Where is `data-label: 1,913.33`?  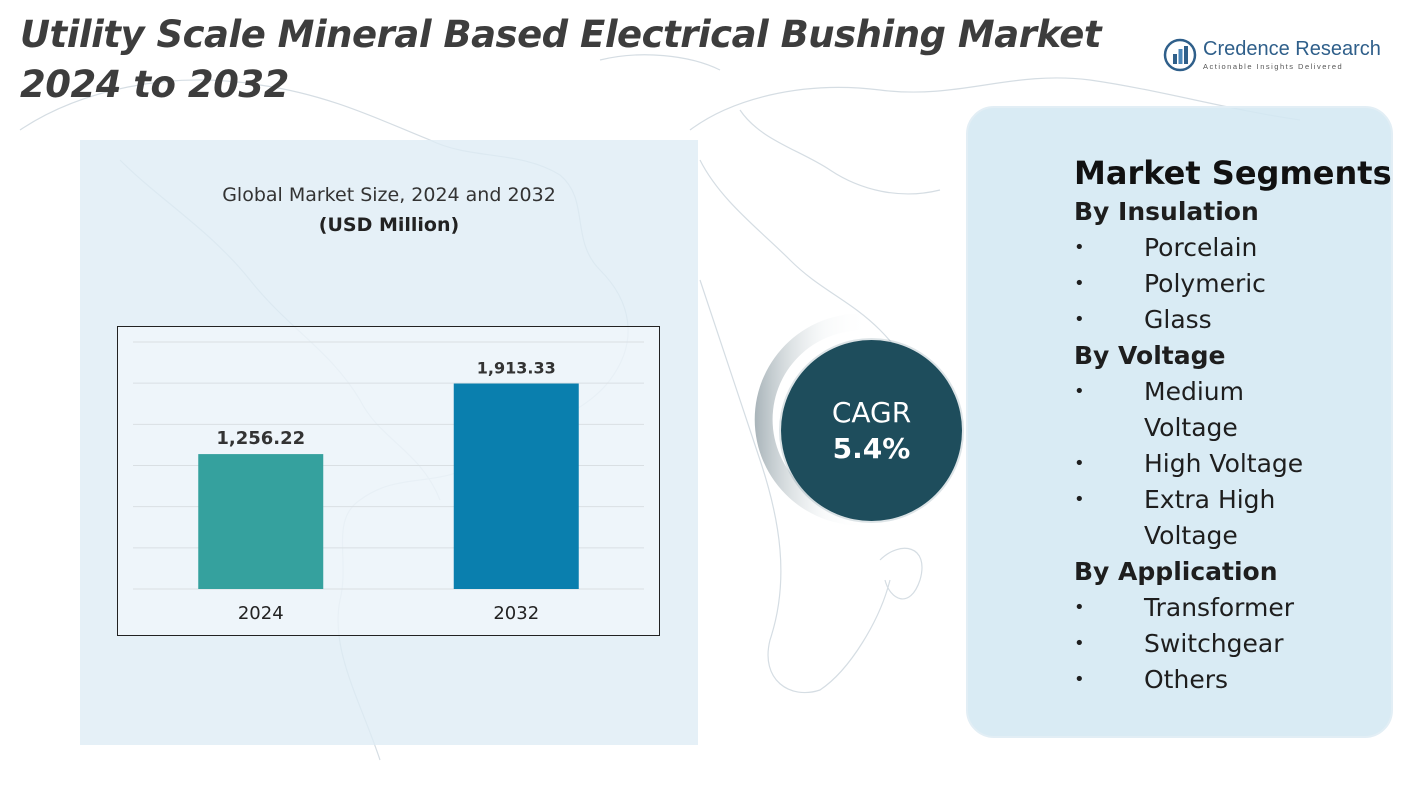
data-label: 1,913.33 is located at coordinates (516, 368).